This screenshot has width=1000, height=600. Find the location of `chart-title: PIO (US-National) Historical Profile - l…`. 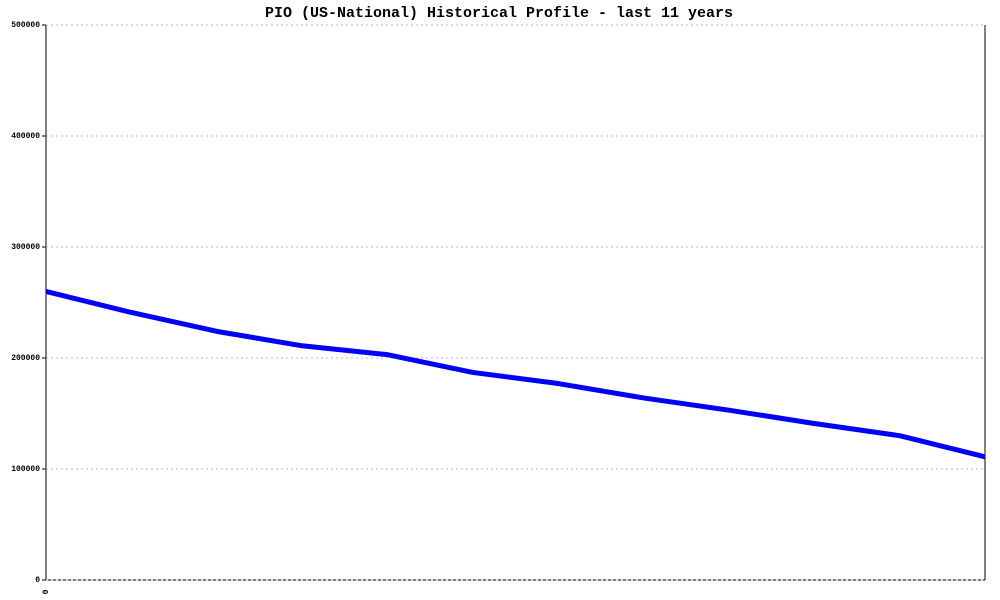

chart-title: PIO (US-National) Historical Profile - l… is located at coordinates (499, 13).